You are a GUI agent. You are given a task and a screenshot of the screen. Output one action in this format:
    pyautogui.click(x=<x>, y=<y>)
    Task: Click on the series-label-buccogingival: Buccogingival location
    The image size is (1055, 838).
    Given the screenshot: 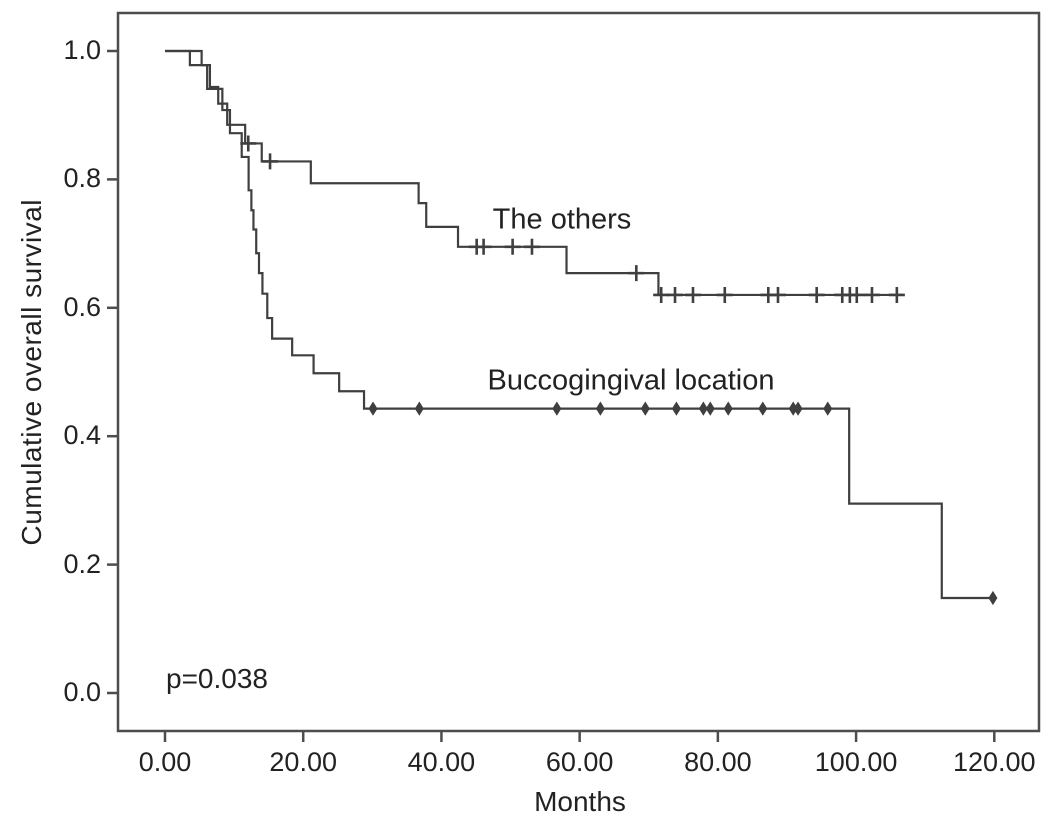 What is the action you would take?
    pyautogui.click(x=631, y=380)
    